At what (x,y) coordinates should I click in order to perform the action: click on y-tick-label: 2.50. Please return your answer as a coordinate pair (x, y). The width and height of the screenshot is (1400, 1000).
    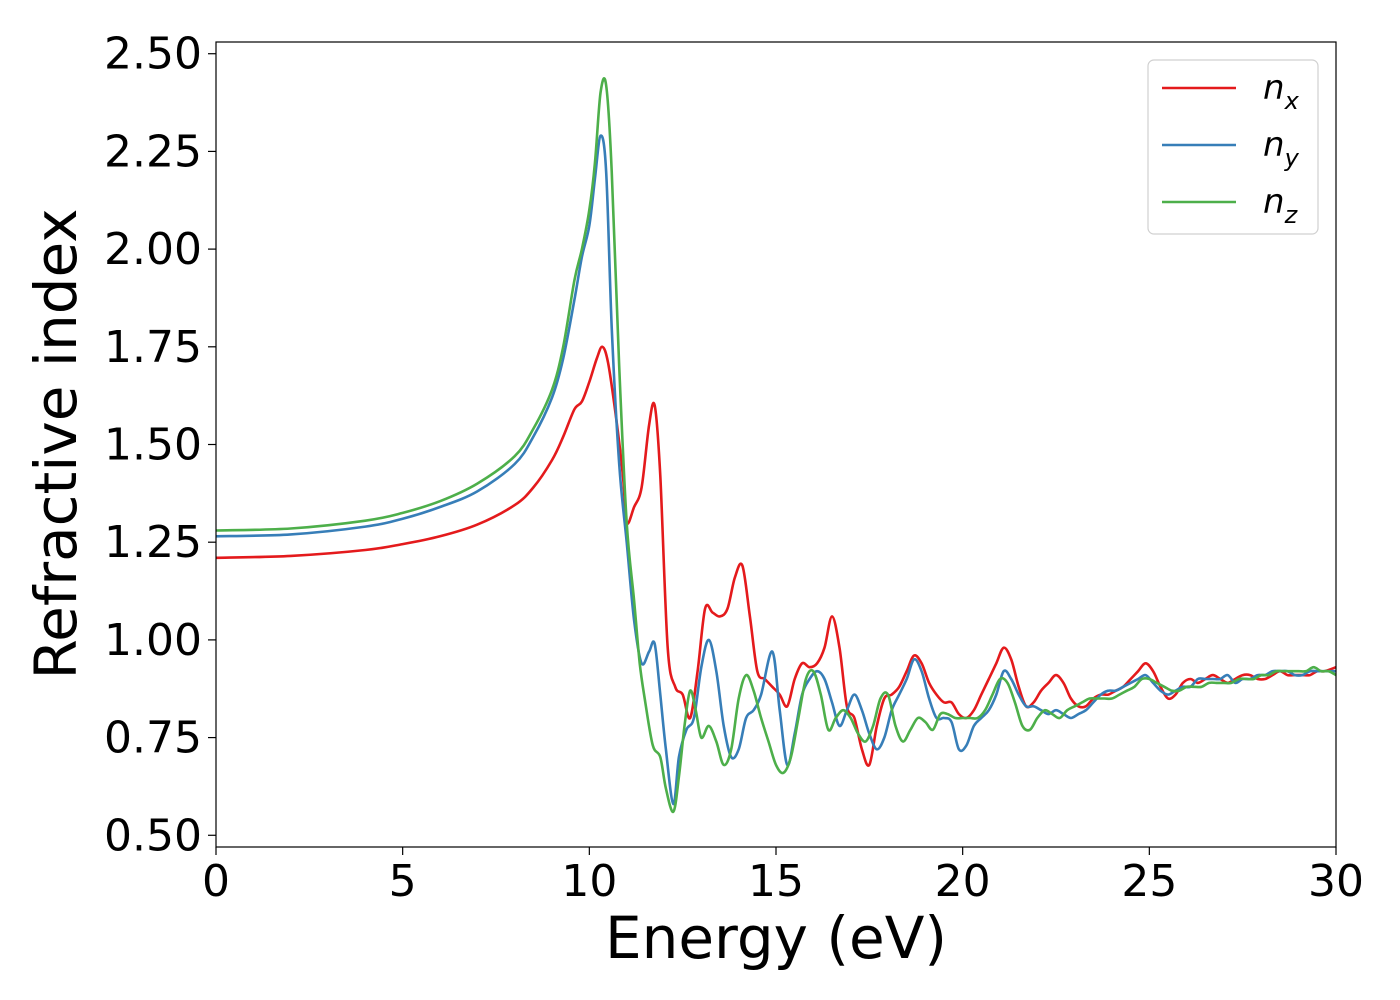
    Looking at the image, I should click on (153, 54).